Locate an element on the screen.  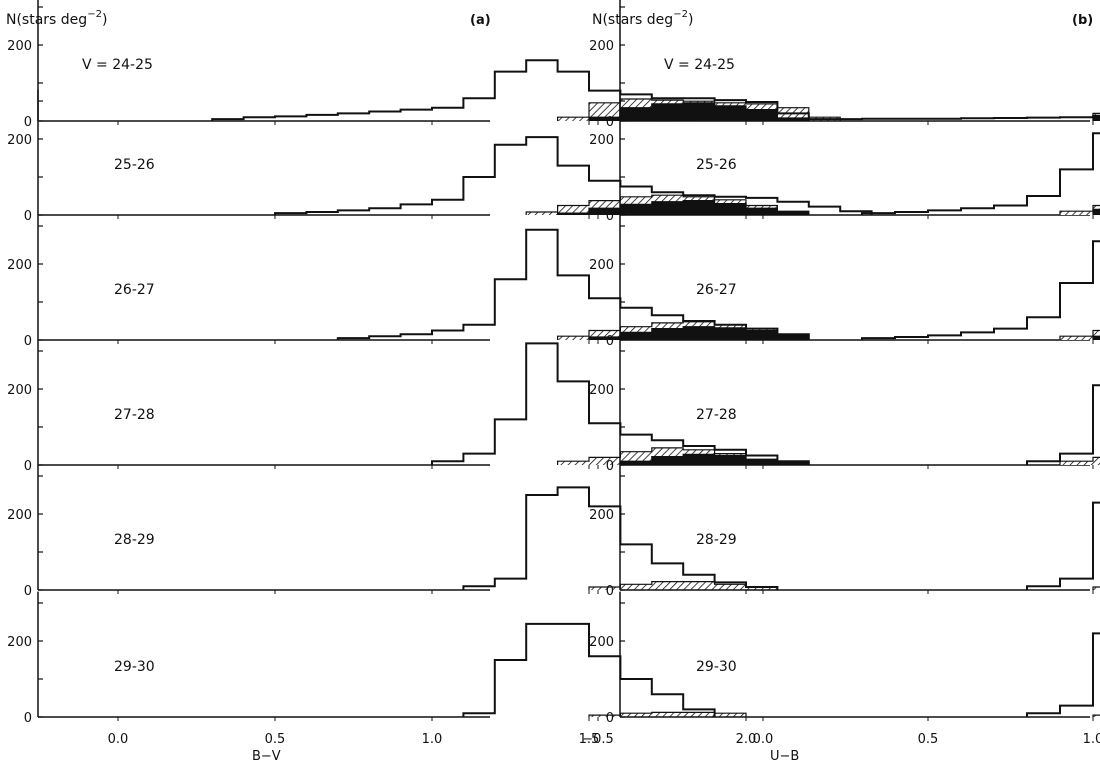
a-row-3-y-tick-label: 0 is located at coordinates (28, 341).